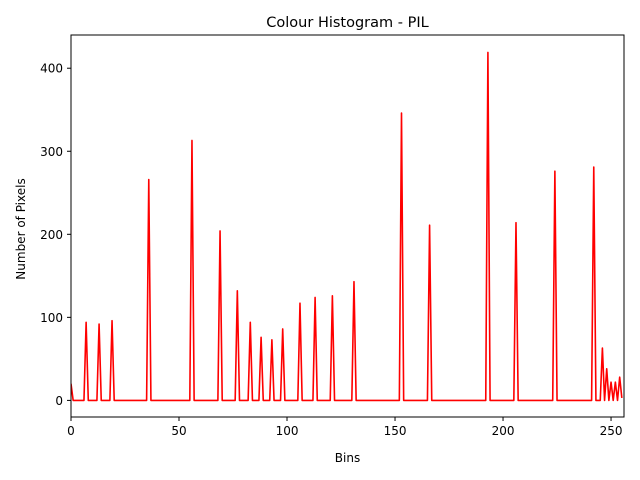  What do you see at coordinates (287, 431) in the screenshot?
I see `x-tick-label: 100` at bounding box center [287, 431].